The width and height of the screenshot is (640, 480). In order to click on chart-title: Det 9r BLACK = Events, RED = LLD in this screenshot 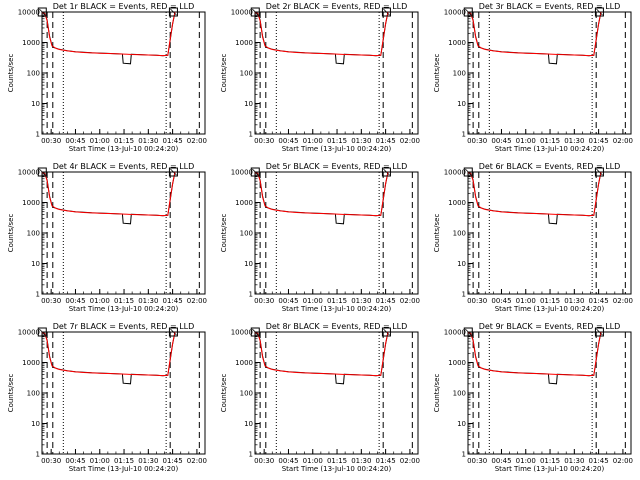, I will do `click(550, 326)`.